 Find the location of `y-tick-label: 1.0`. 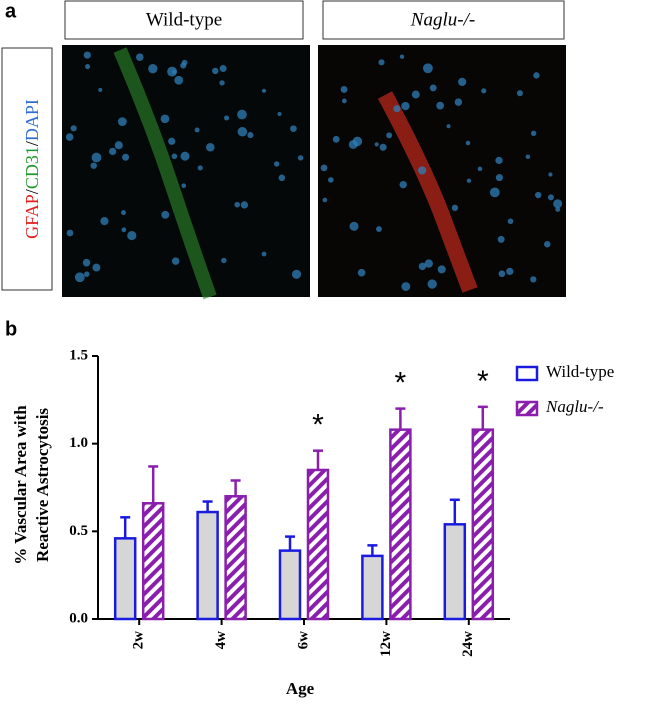

y-tick-label: 1.0 is located at coordinates (78, 443).